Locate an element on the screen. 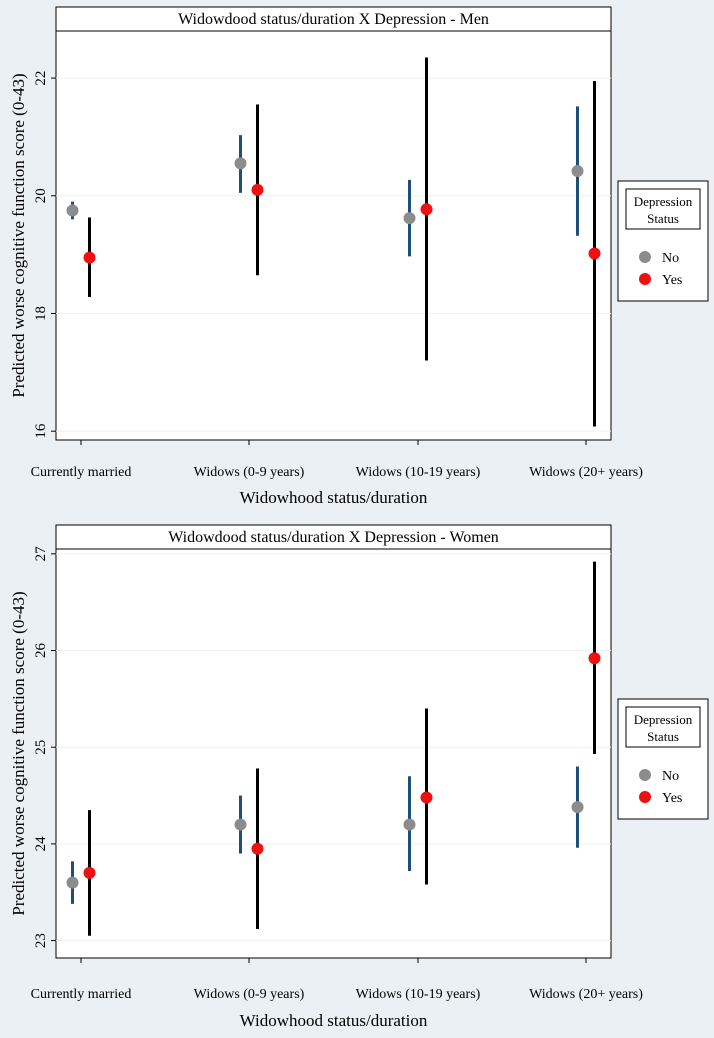 The width and height of the screenshot is (714, 1038). y-tick-label: 24 is located at coordinates (41, 844).